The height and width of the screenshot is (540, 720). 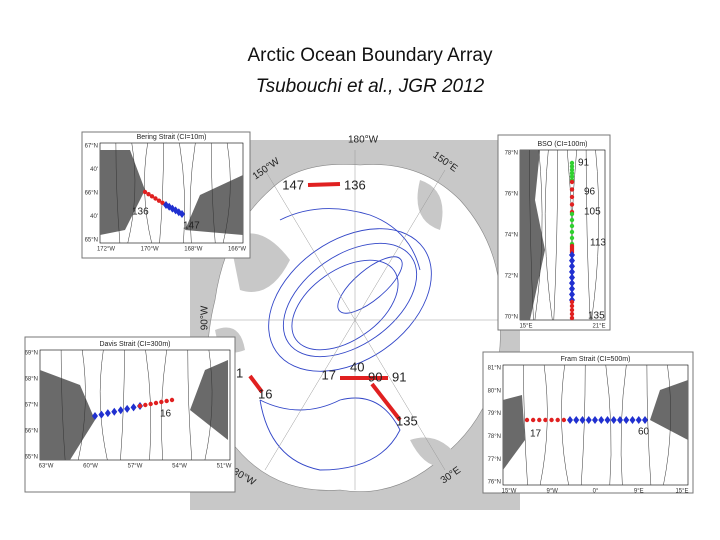 I want to click on title: Arctic Ocean Boundary Array, so click(x=370, y=55).